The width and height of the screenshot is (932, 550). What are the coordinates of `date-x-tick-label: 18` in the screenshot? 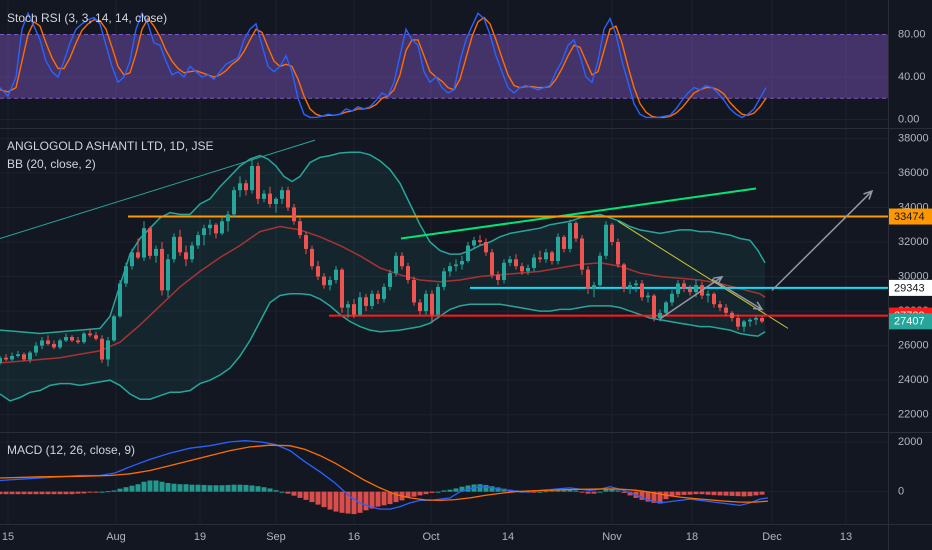 It's located at (692, 537).